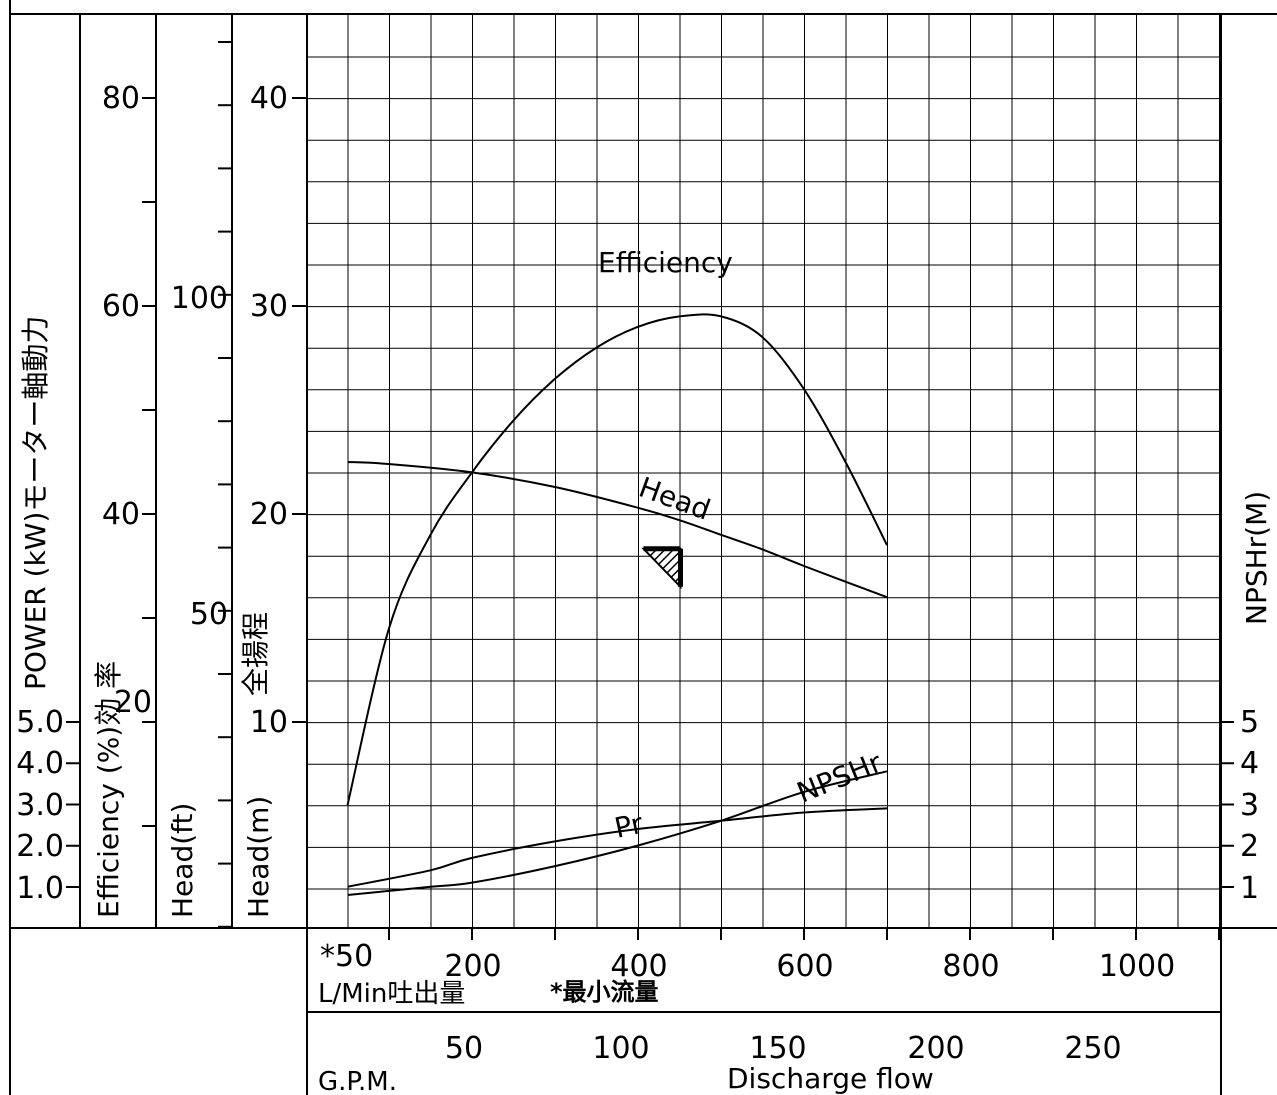  Describe the element at coordinates (617, 530) in the screenshot. I see `head-curve` at that location.